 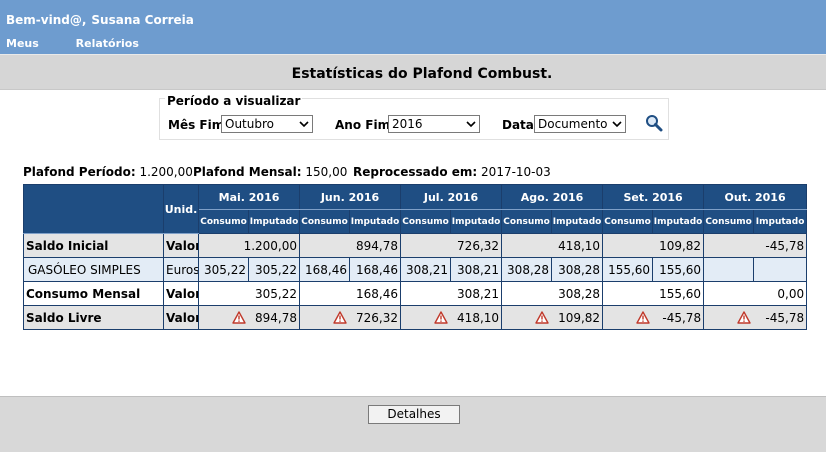 What do you see at coordinates (276, 318) in the screenshot?
I see `saldo-livre-value: 894,78` at bounding box center [276, 318].